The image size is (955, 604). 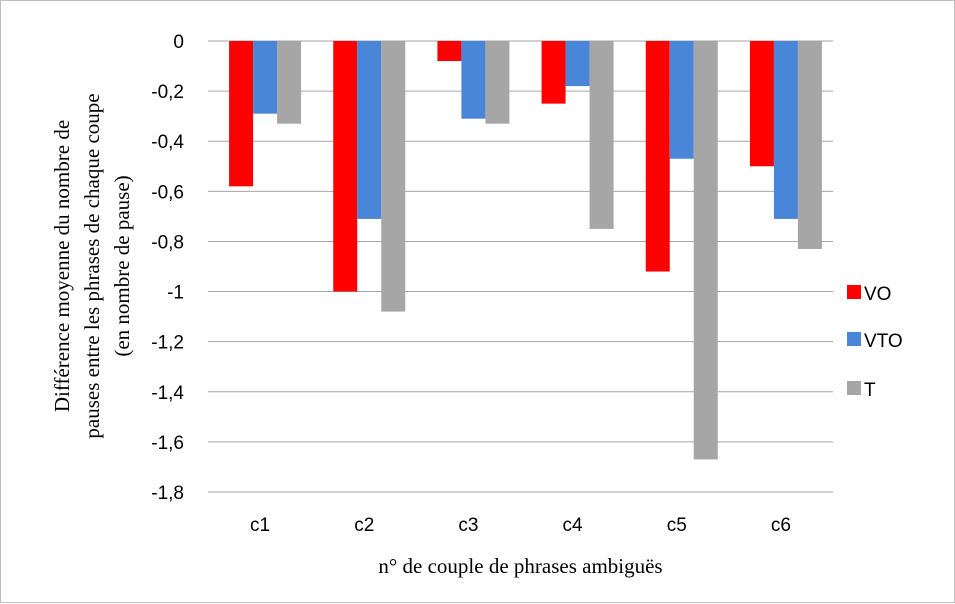 What do you see at coordinates (167, 192) in the screenshot?
I see `y-tick-label: -0,6` at bounding box center [167, 192].